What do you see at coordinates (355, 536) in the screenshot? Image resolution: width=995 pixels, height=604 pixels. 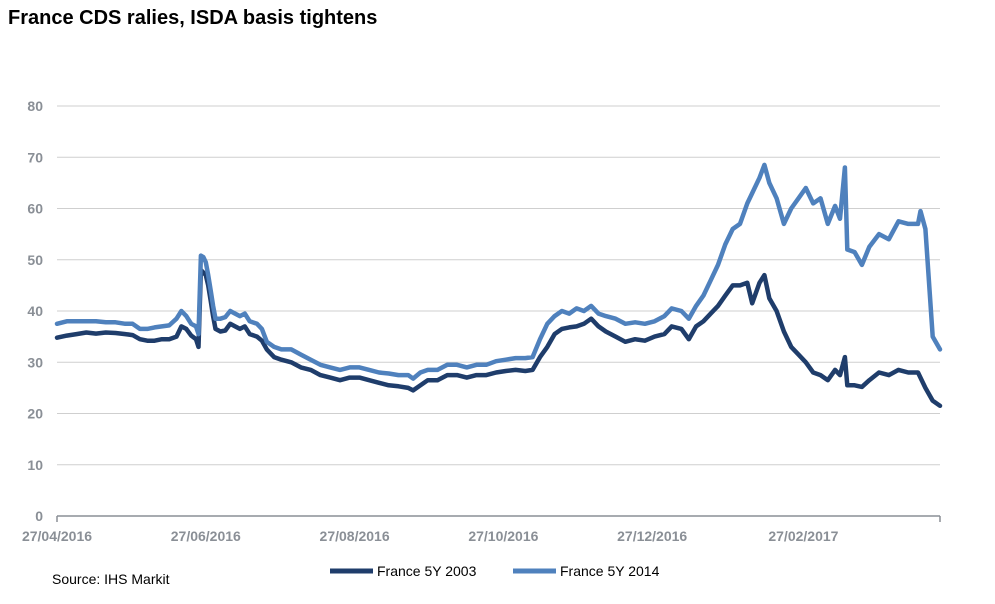 I see `x-tick-label: 27/08/2016` at bounding box center [355, 536].